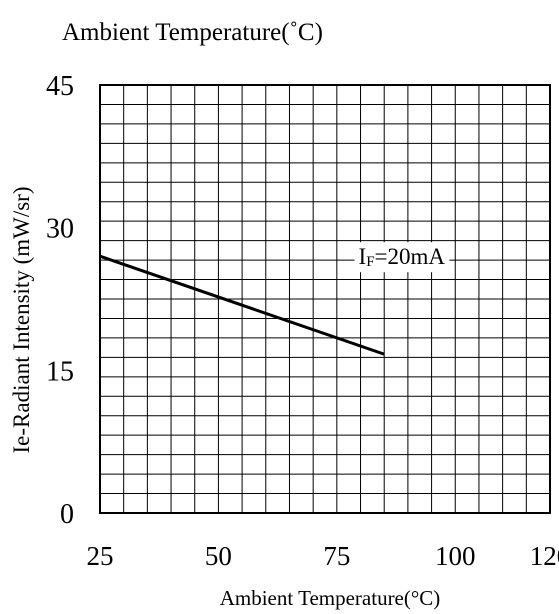  Describe the element at coordinates (455, 556) in the screenshot. I see `x-tick-label: 100` at that location.